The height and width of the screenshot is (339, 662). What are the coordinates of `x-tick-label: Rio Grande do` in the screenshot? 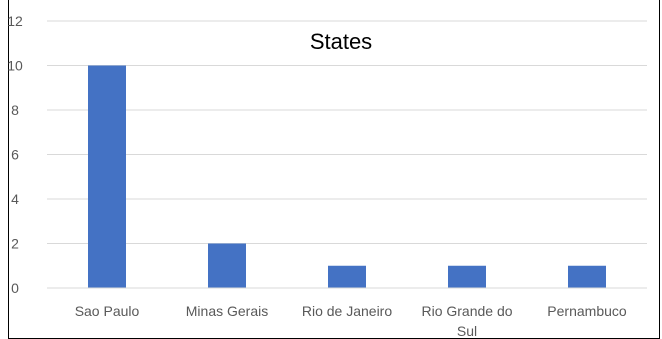 It's located at (466, 311).